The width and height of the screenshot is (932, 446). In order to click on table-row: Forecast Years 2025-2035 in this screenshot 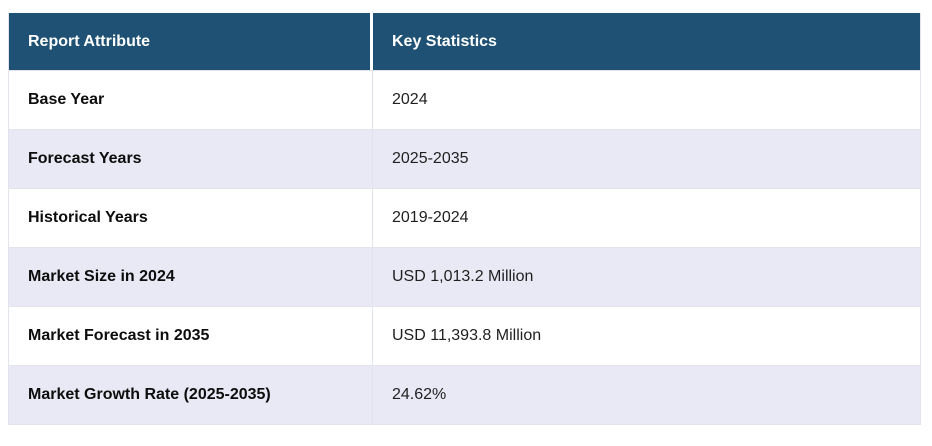, I will do `click(464, 158)`.